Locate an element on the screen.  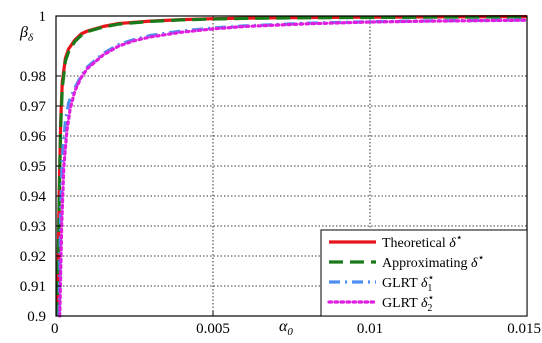
x-tick-label: 0 is located at coordinates (55, 329).